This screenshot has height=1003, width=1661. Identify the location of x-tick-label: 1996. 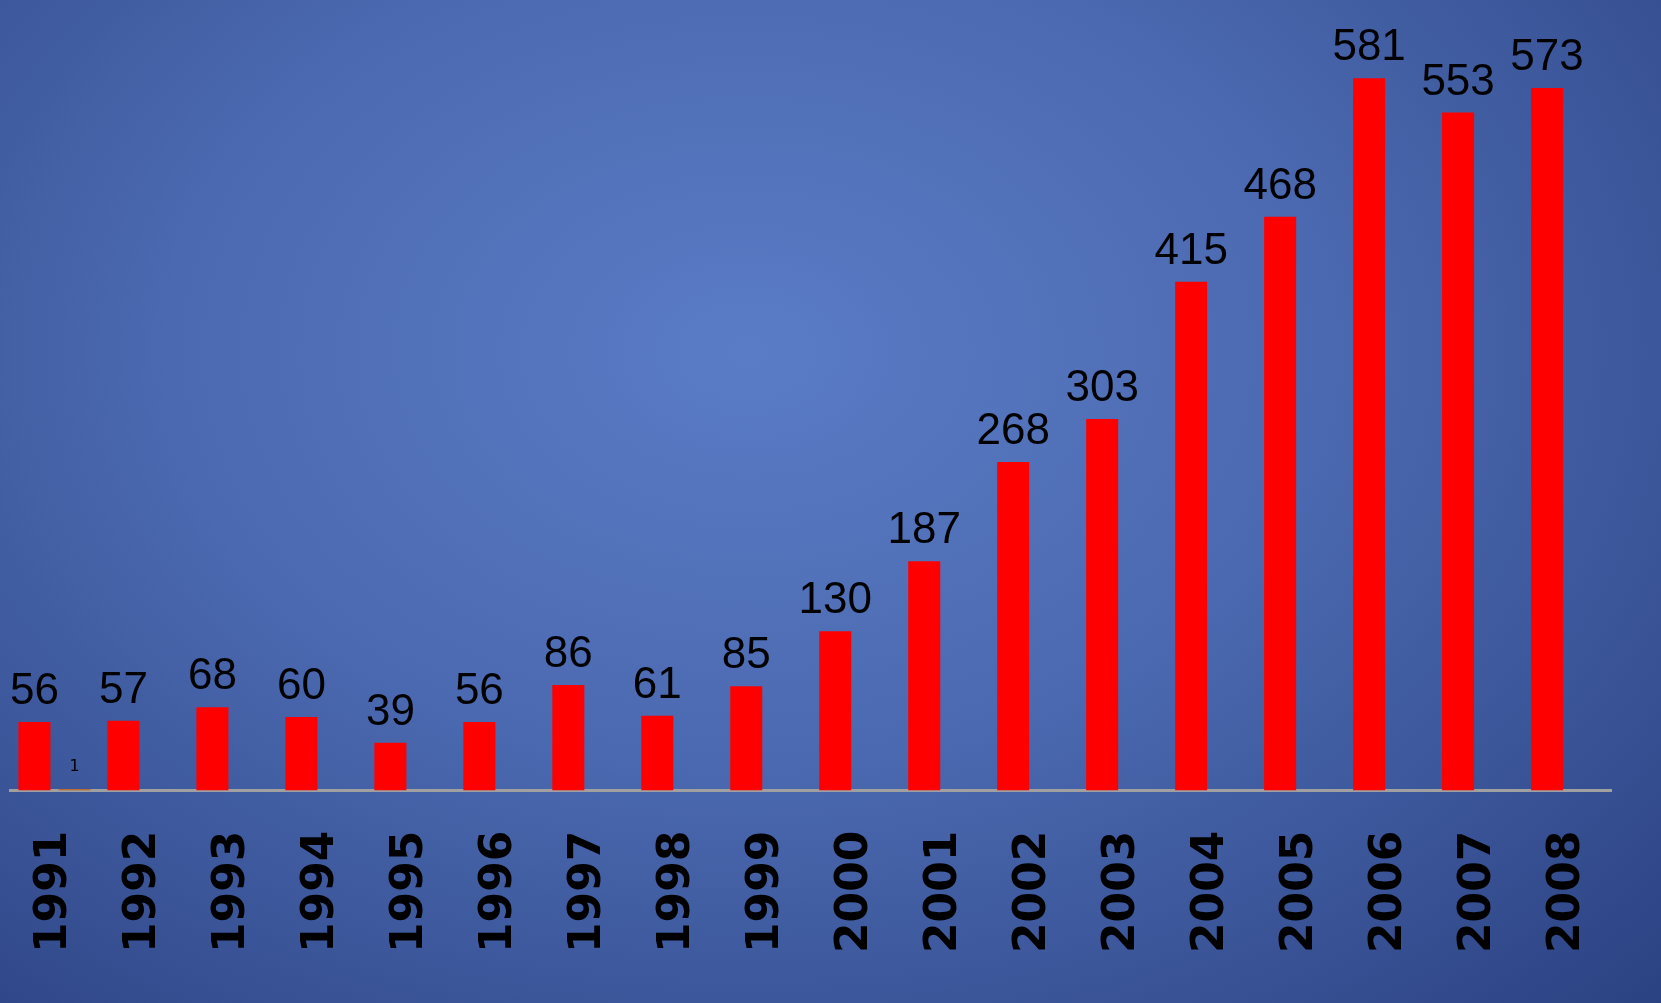
(495, 892).